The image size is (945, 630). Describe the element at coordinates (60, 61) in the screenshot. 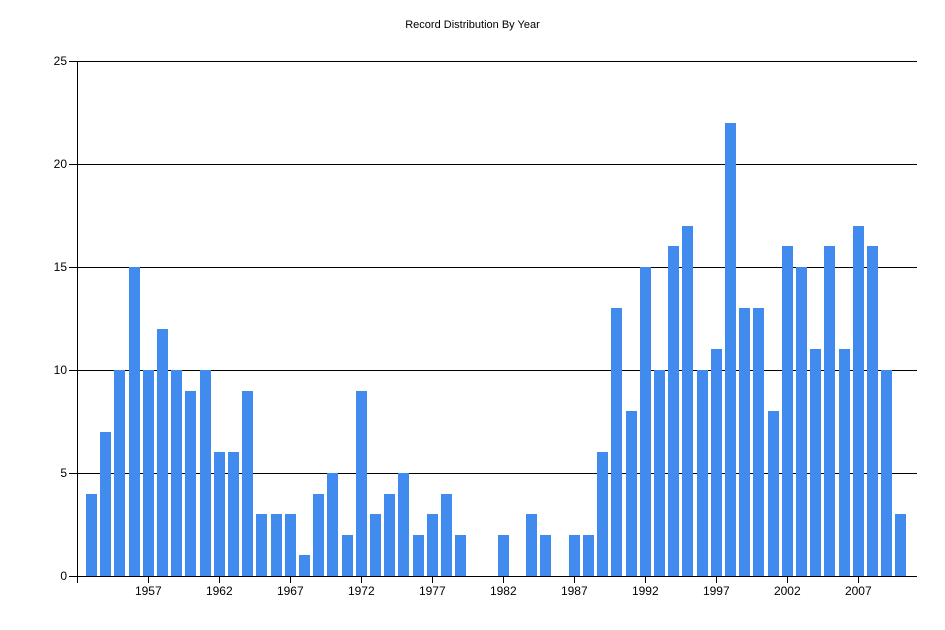

I see `y-tick-label: 25` at that location.